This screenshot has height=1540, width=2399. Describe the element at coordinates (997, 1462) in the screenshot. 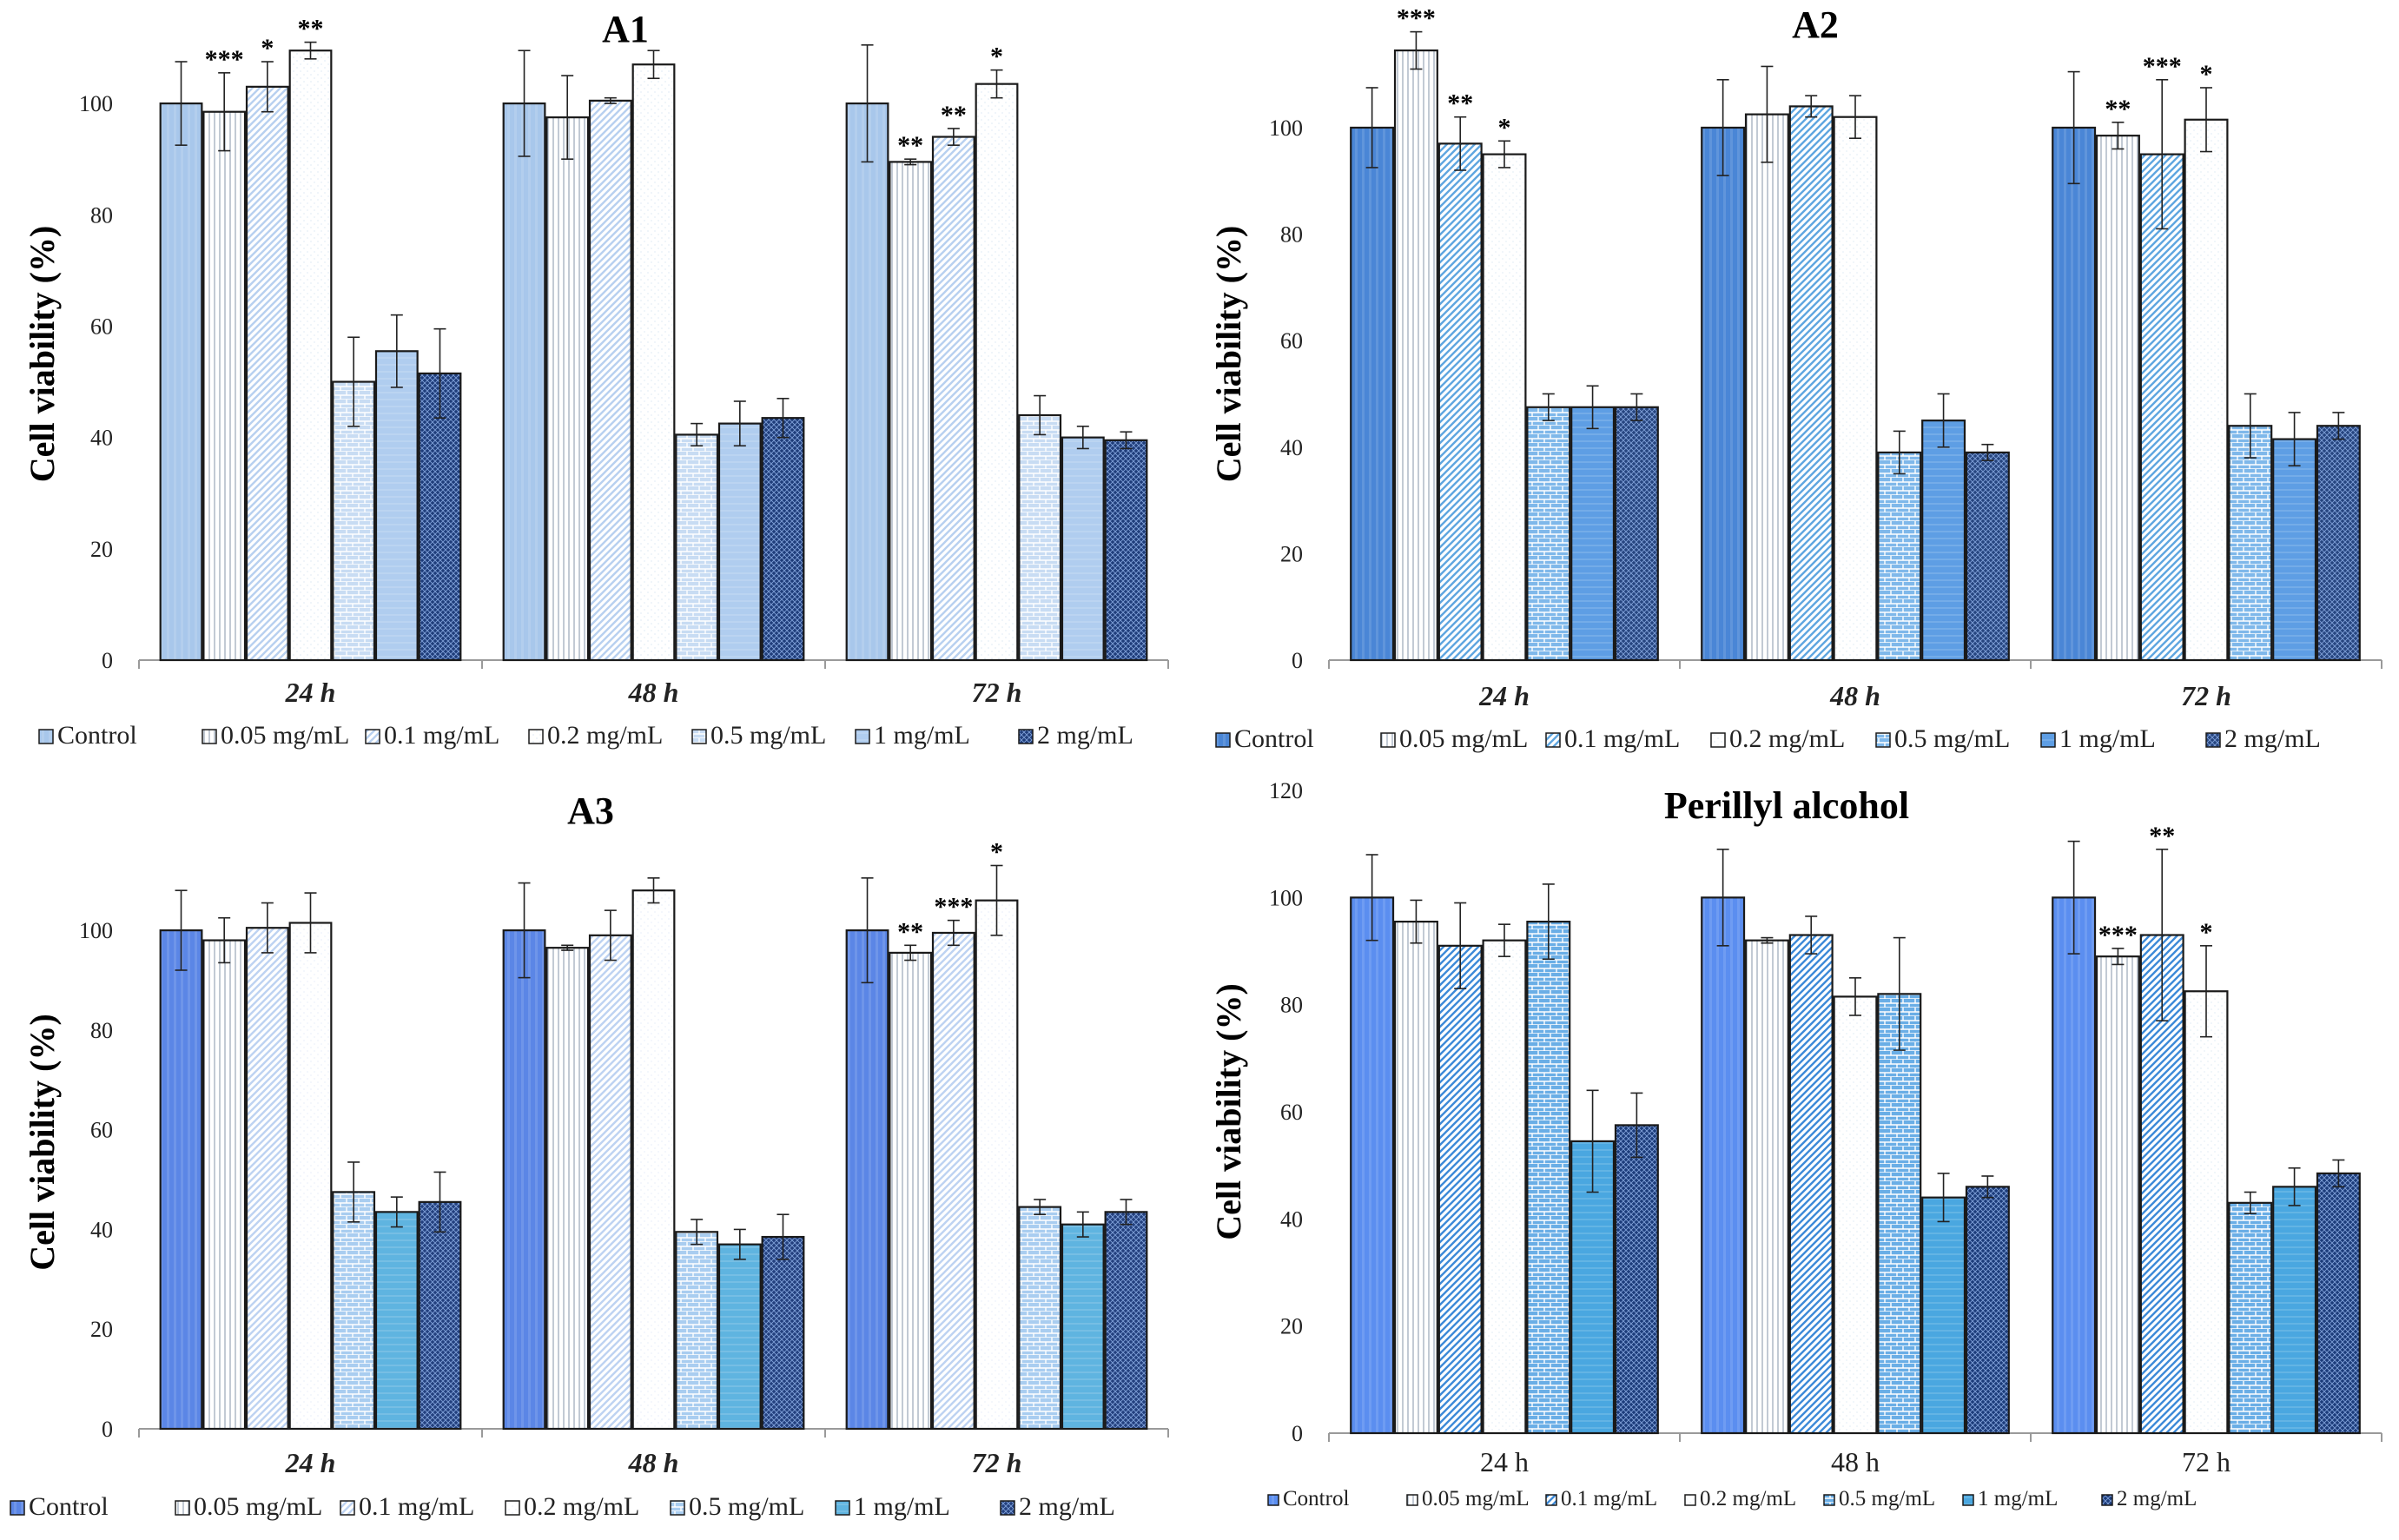

I see `x-category-label: 72 h` at that location.